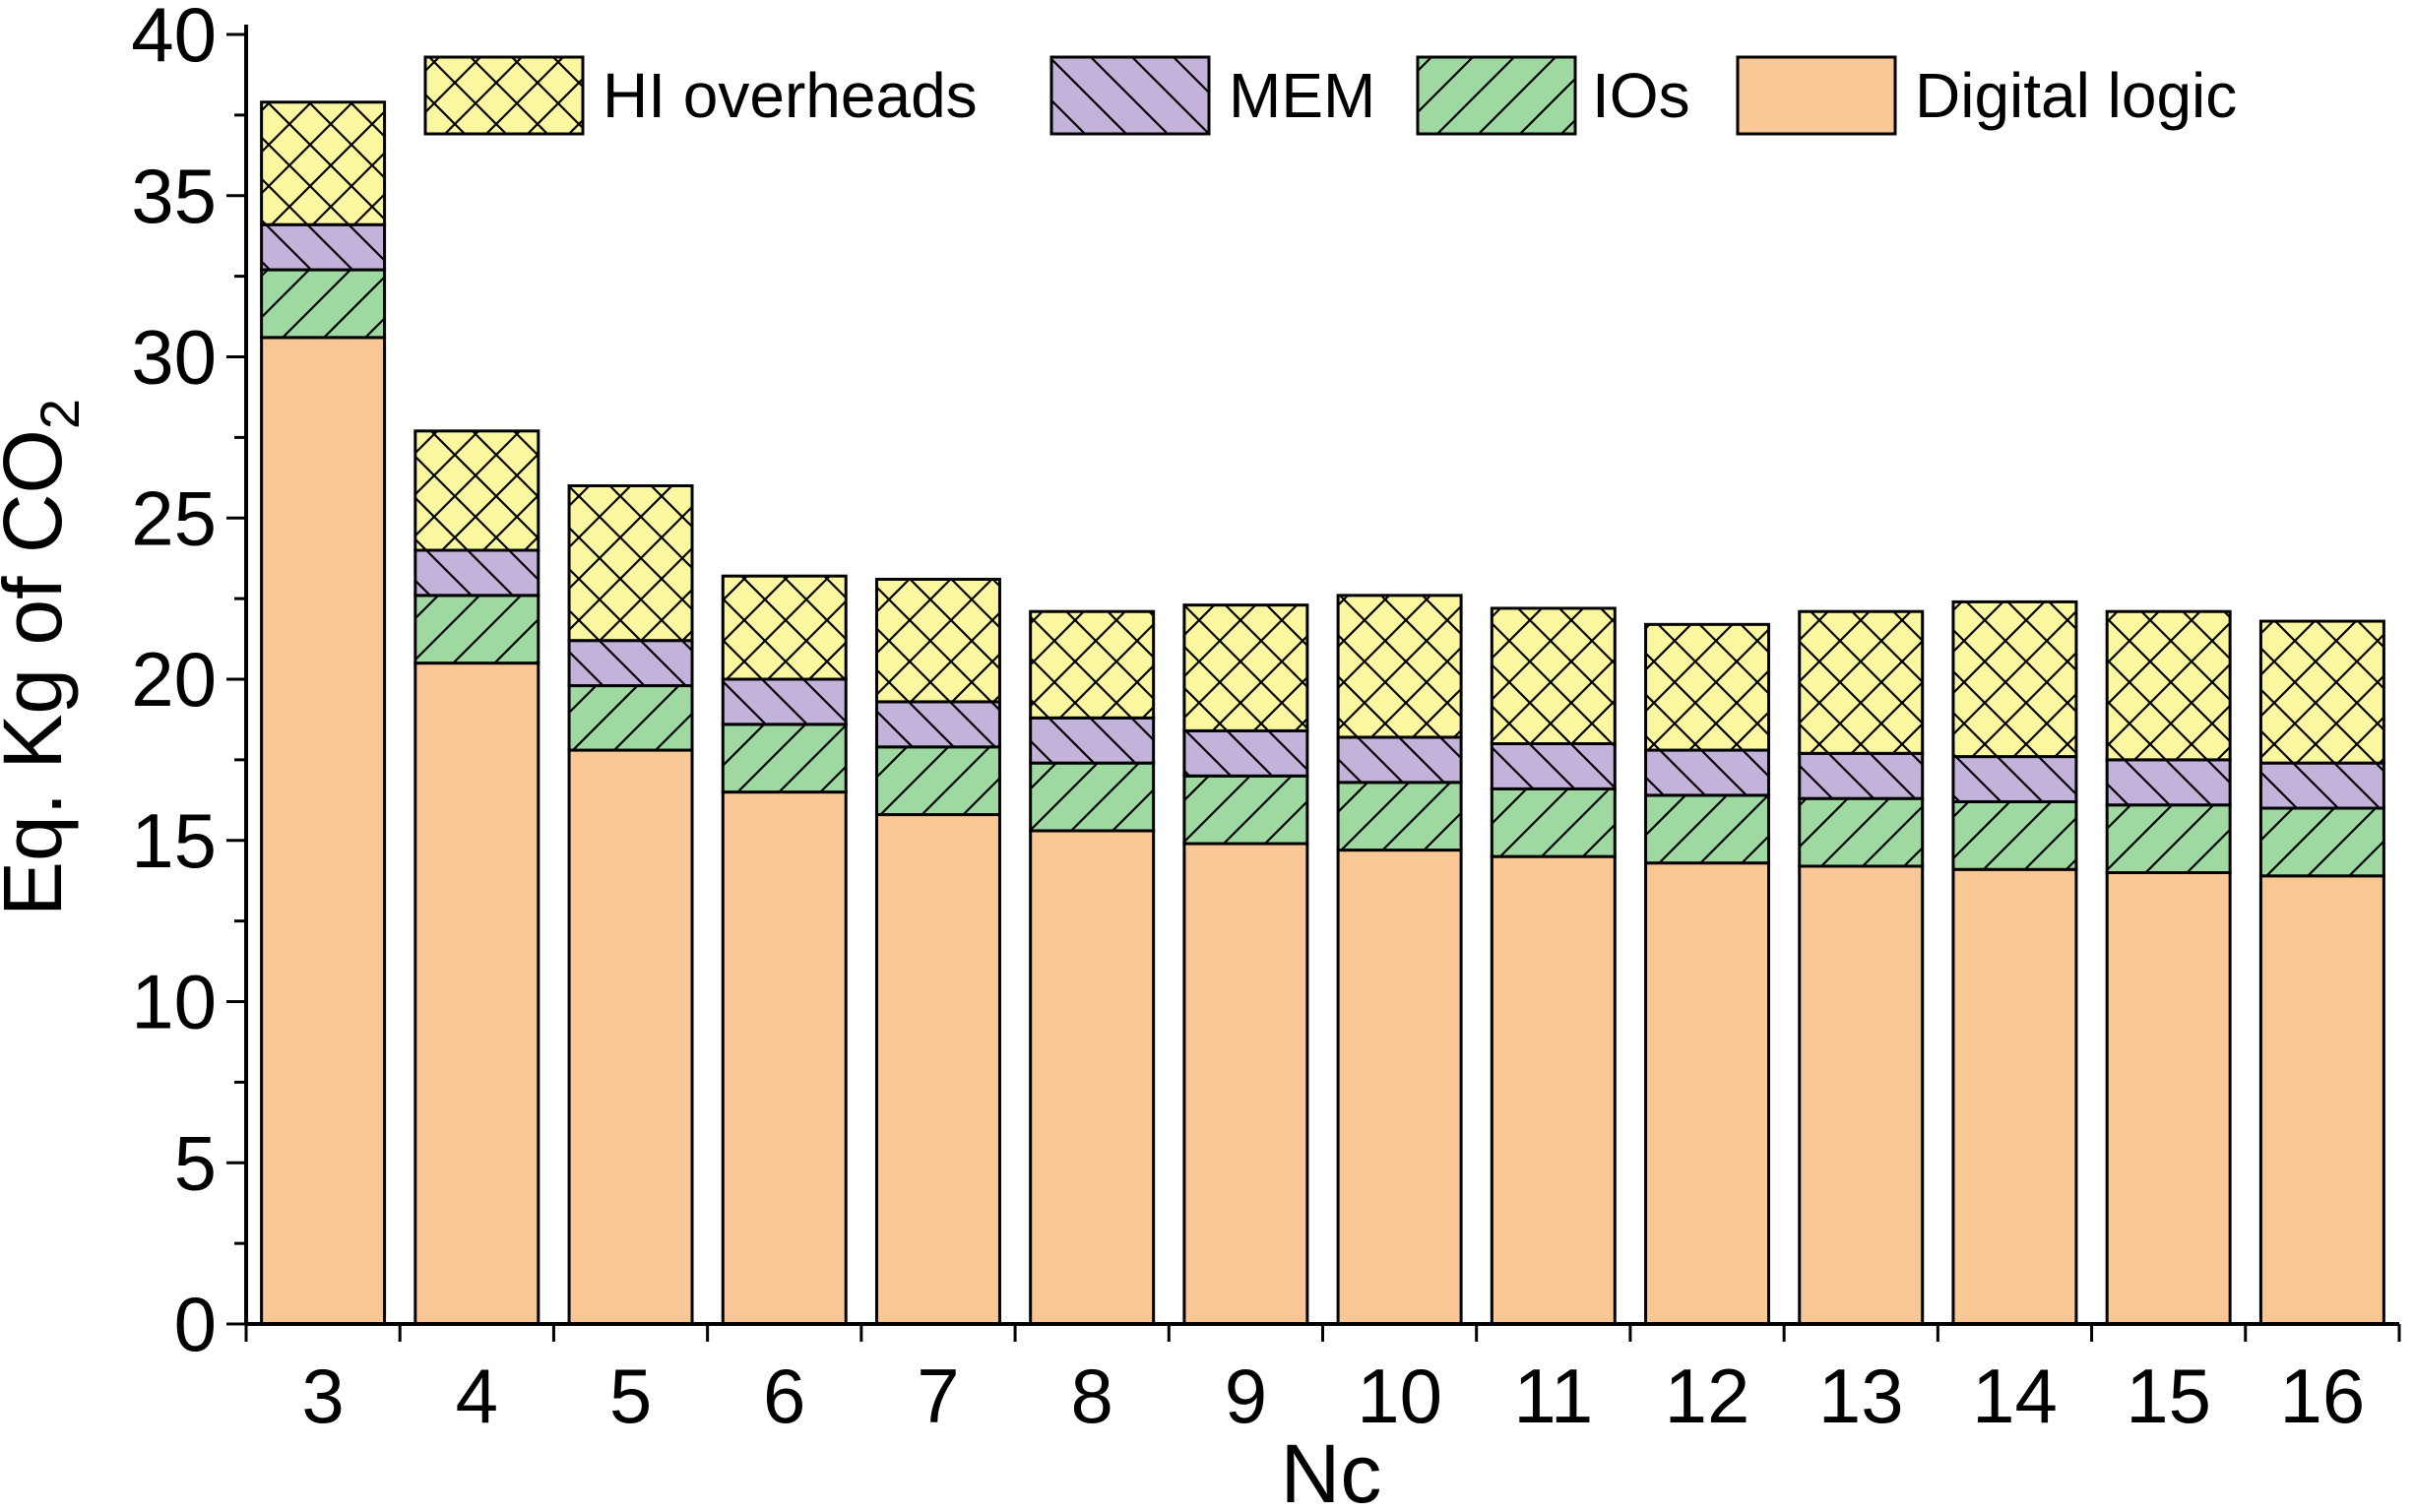 This screenshot has width=2414, height=1512. Describe the element at coordinates (1816, 95) in the screenshot. I see `legend-swatch-digital-logic` at that location.